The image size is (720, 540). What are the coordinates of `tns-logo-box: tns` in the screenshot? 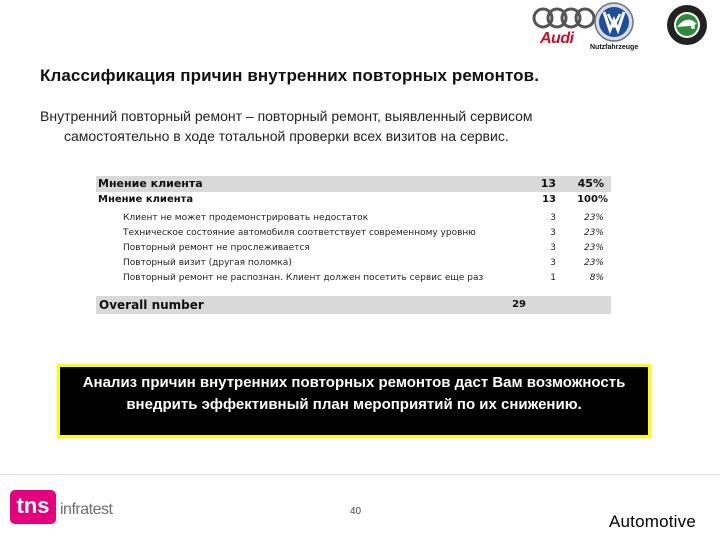 It's located at (33, 507).